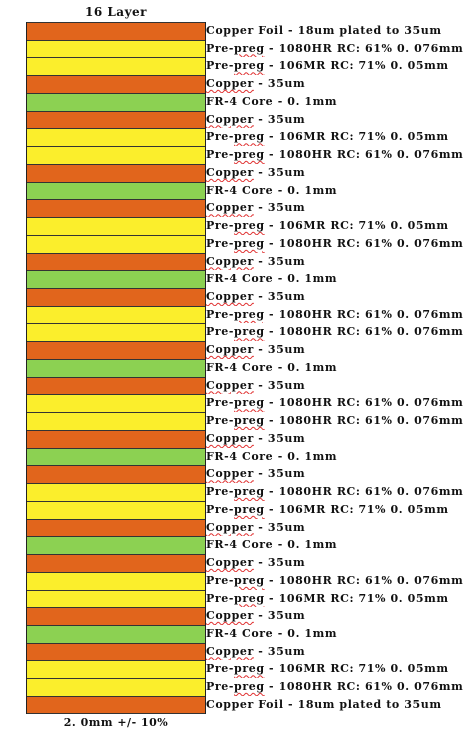 This screenshot has width=474, height=738. Describe the element at coordinates (116, 12) in the screenshot. I see `stackup-title: 16 Layer` at that location.